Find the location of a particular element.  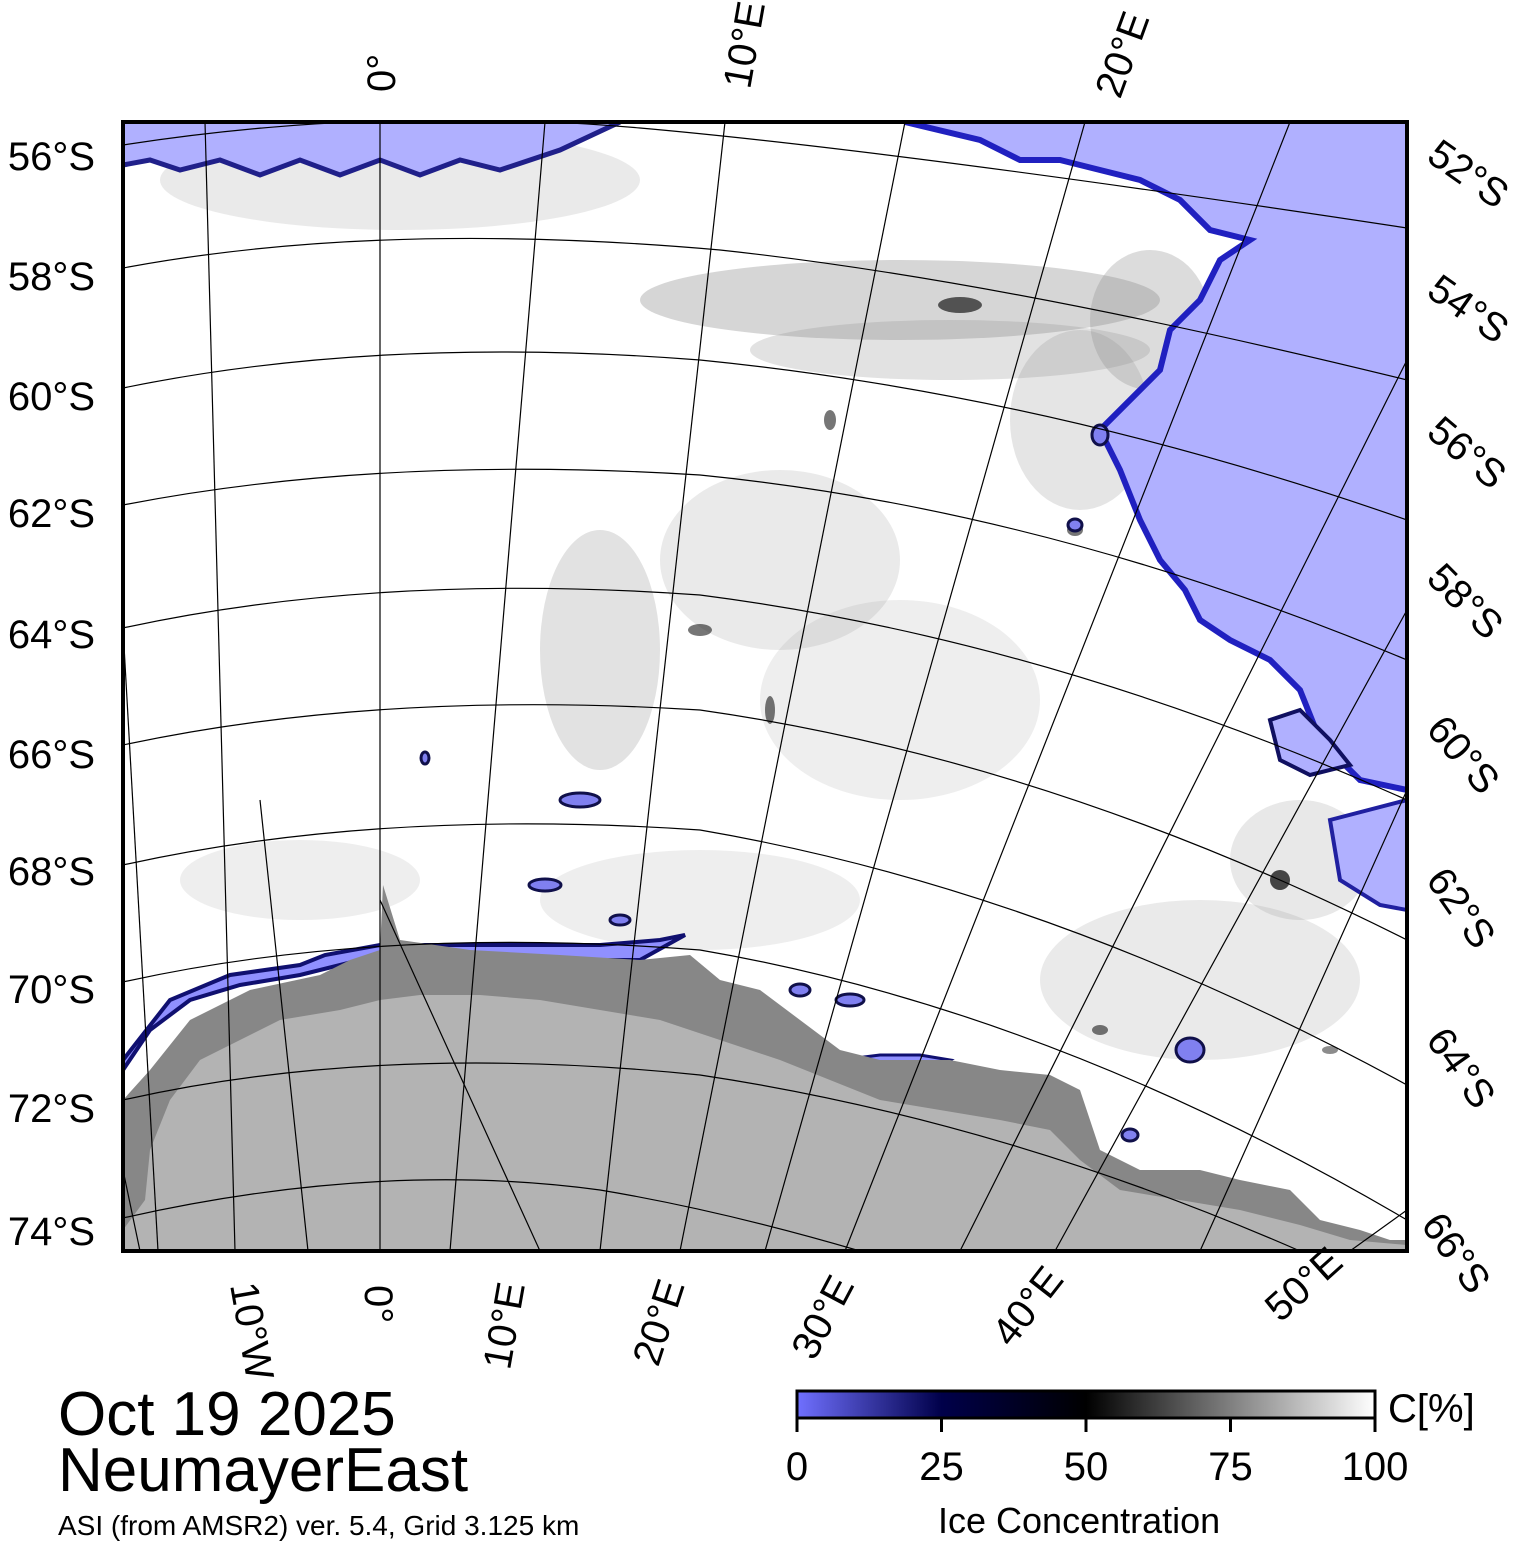

lon-labels-top: 0° 10°E 20°E is located at coordinates (759, 51).